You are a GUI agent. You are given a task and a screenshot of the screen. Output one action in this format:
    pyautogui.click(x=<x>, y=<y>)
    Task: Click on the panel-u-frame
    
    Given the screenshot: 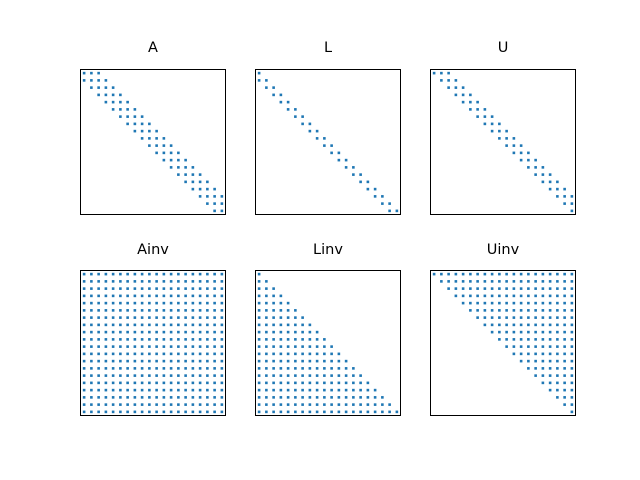 What is the action you would take?
    pyautogui.click(x=503, y=142)
    